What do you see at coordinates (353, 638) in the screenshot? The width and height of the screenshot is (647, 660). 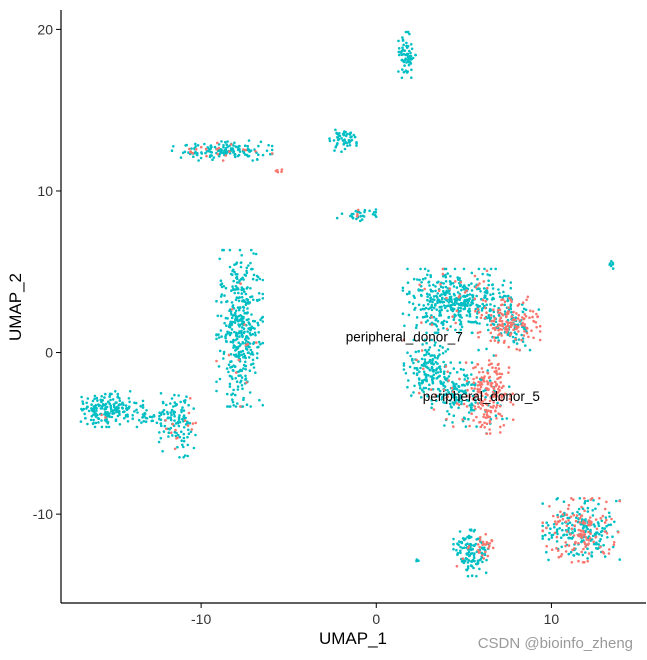 I see `x-axis-title: UMAP_1` at bounding box center [353, 638].